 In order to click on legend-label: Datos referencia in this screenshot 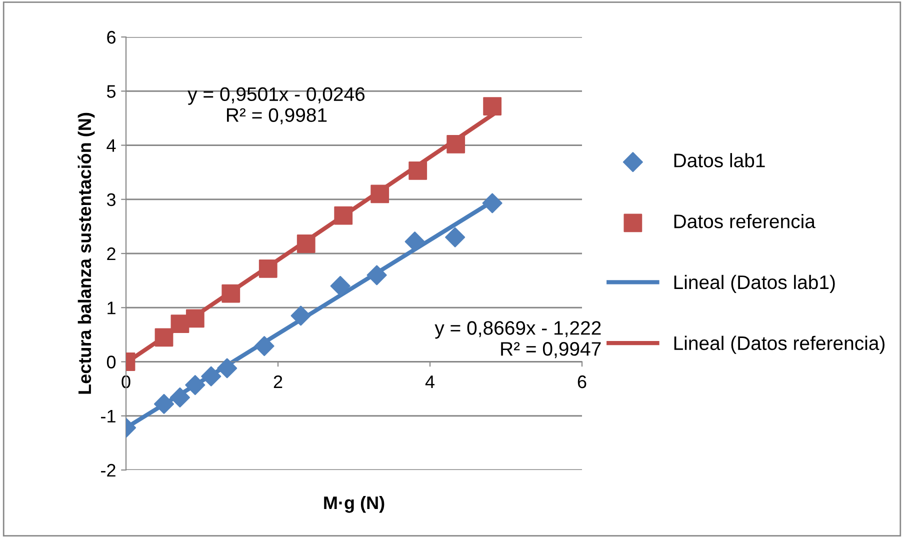, I will do `click(745, 221)`.